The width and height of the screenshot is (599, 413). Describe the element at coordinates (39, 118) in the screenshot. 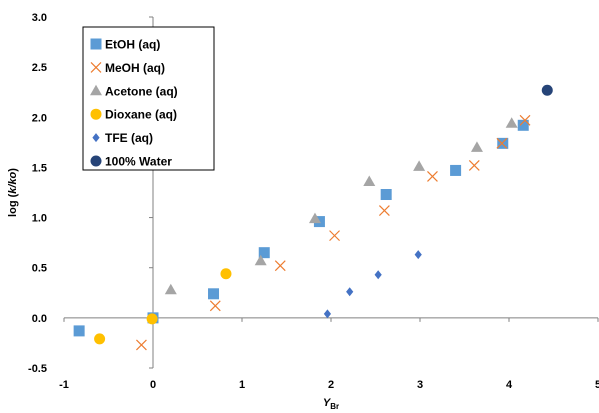

I see `y-tick-label: 2.0` at that location.